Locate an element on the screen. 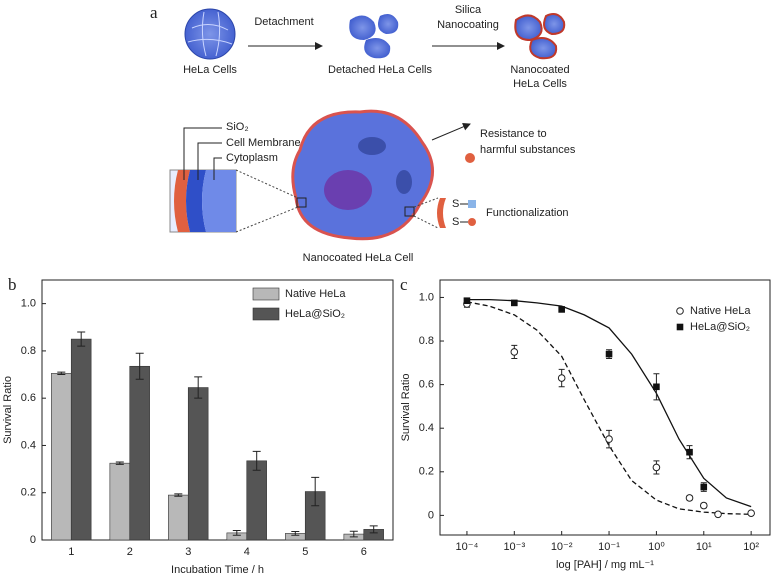  panel-label: c is located at coordinates (404, 284).